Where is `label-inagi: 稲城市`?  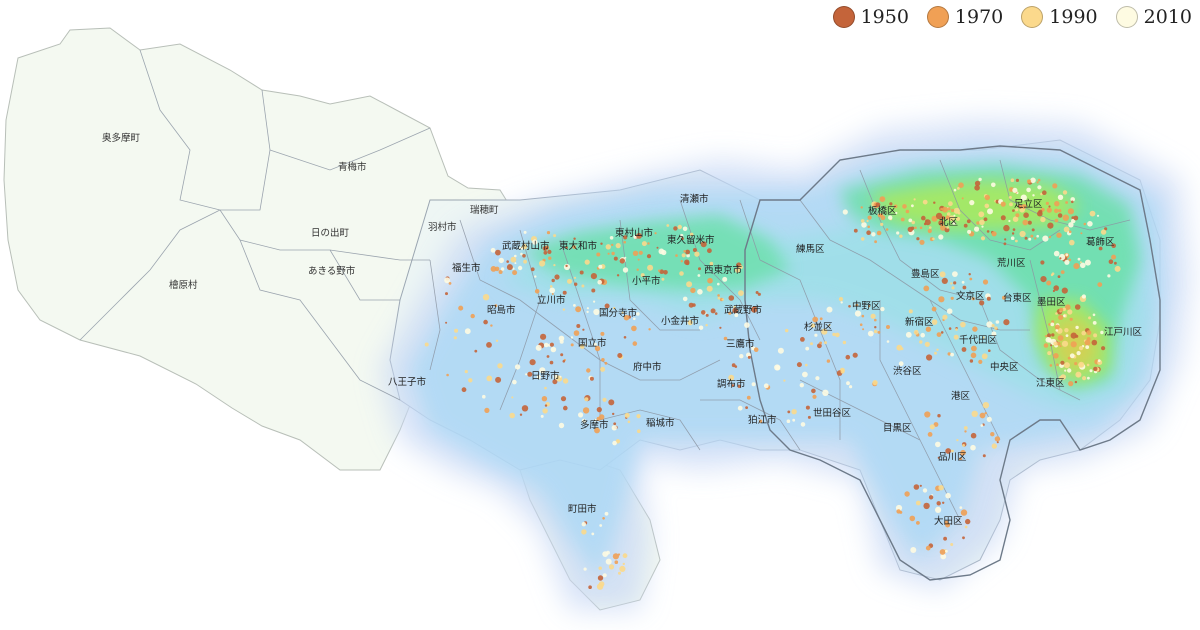 label-inagi: 稲城市 is located at coordinates (660, 423).